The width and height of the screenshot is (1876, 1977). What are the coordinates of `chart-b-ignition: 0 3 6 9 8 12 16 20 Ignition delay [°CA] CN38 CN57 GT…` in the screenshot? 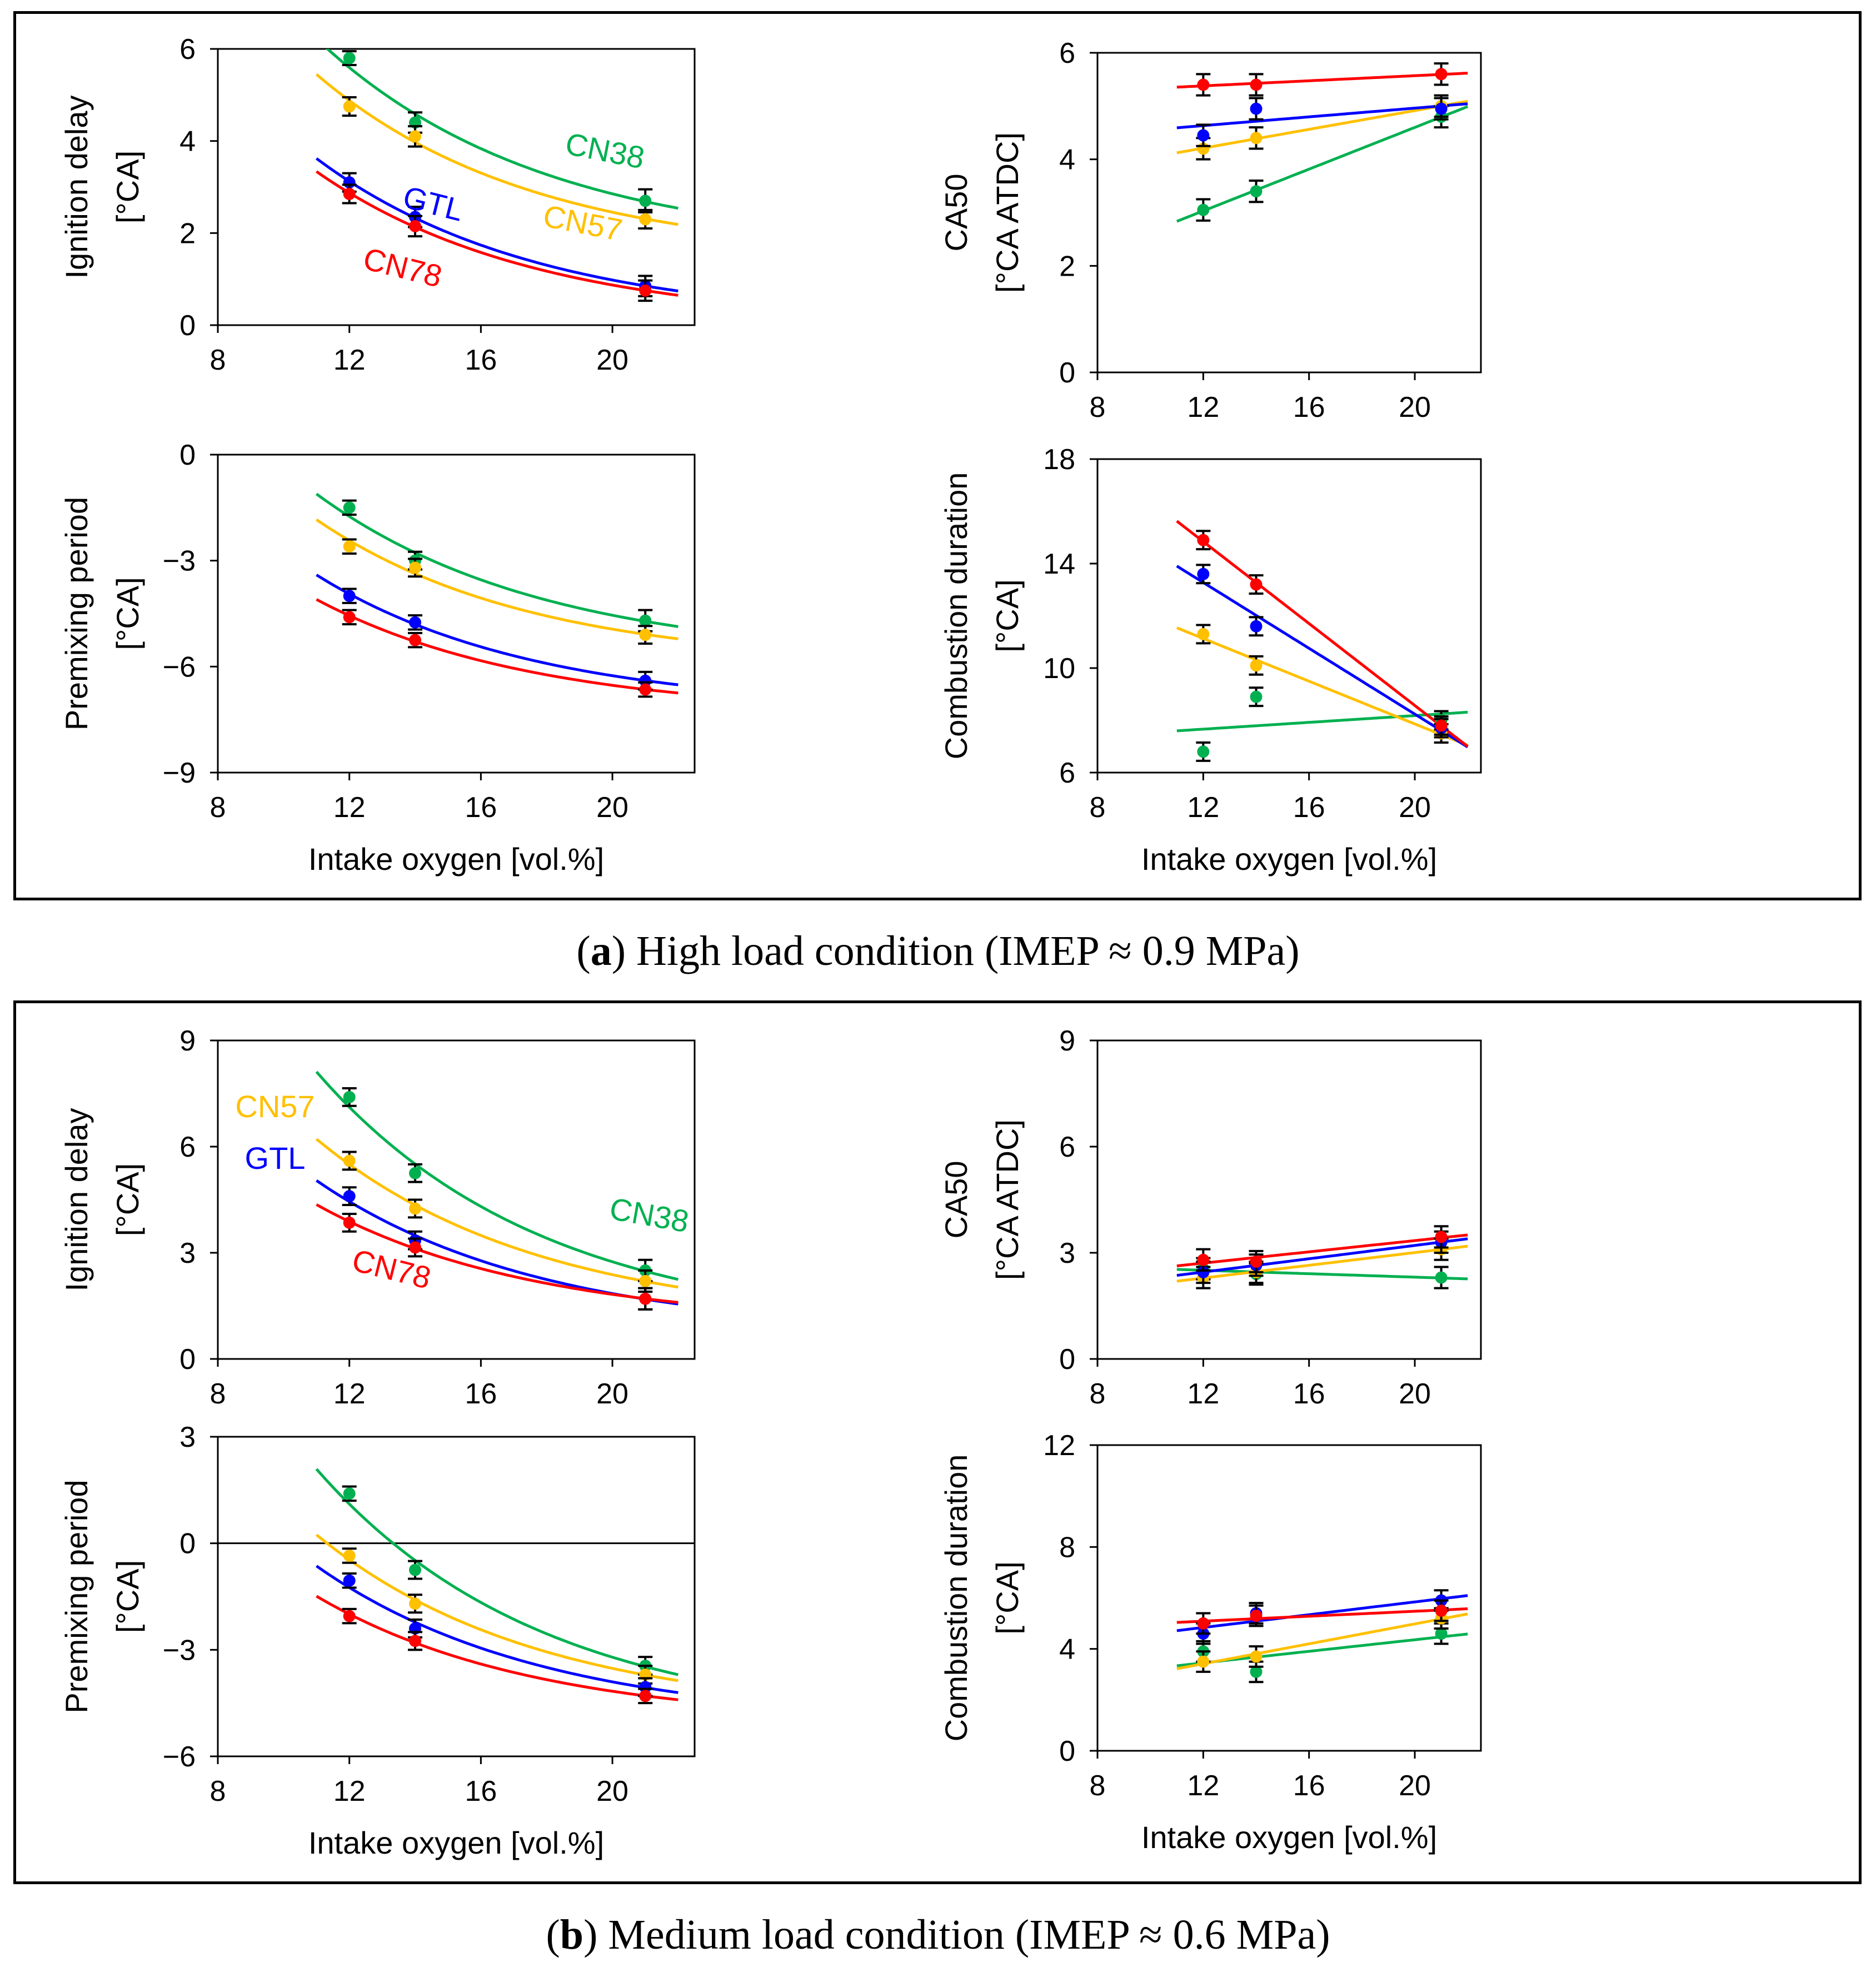 It's located at (377, 1217).